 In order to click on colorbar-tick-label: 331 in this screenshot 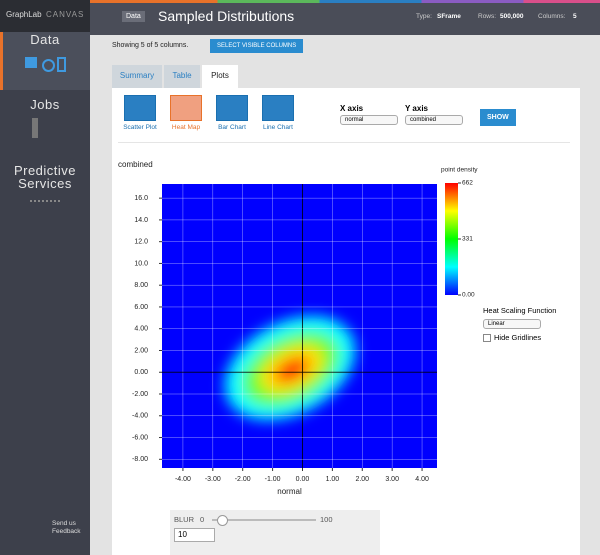, I will do `click(467, 239)`.